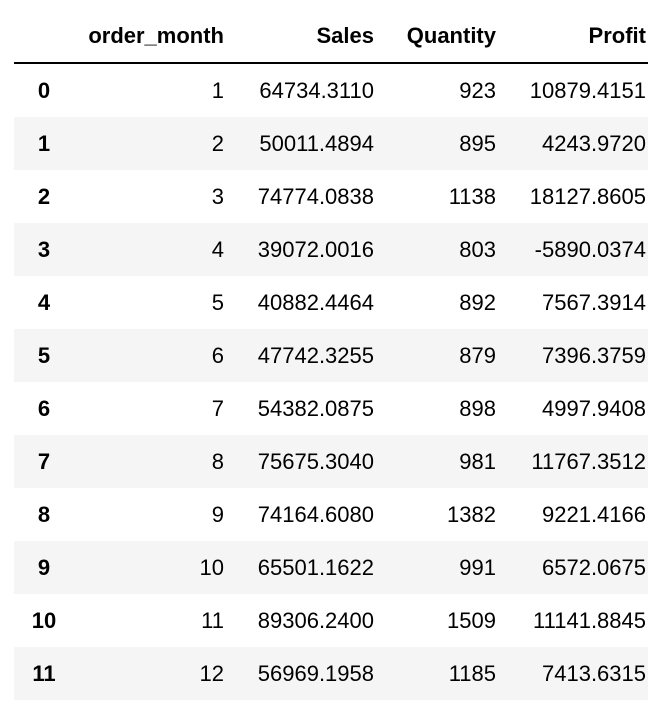 The width and height of the screenshot is (670, 708). I want to click on cell-order-month: 2, so click(217, 143).